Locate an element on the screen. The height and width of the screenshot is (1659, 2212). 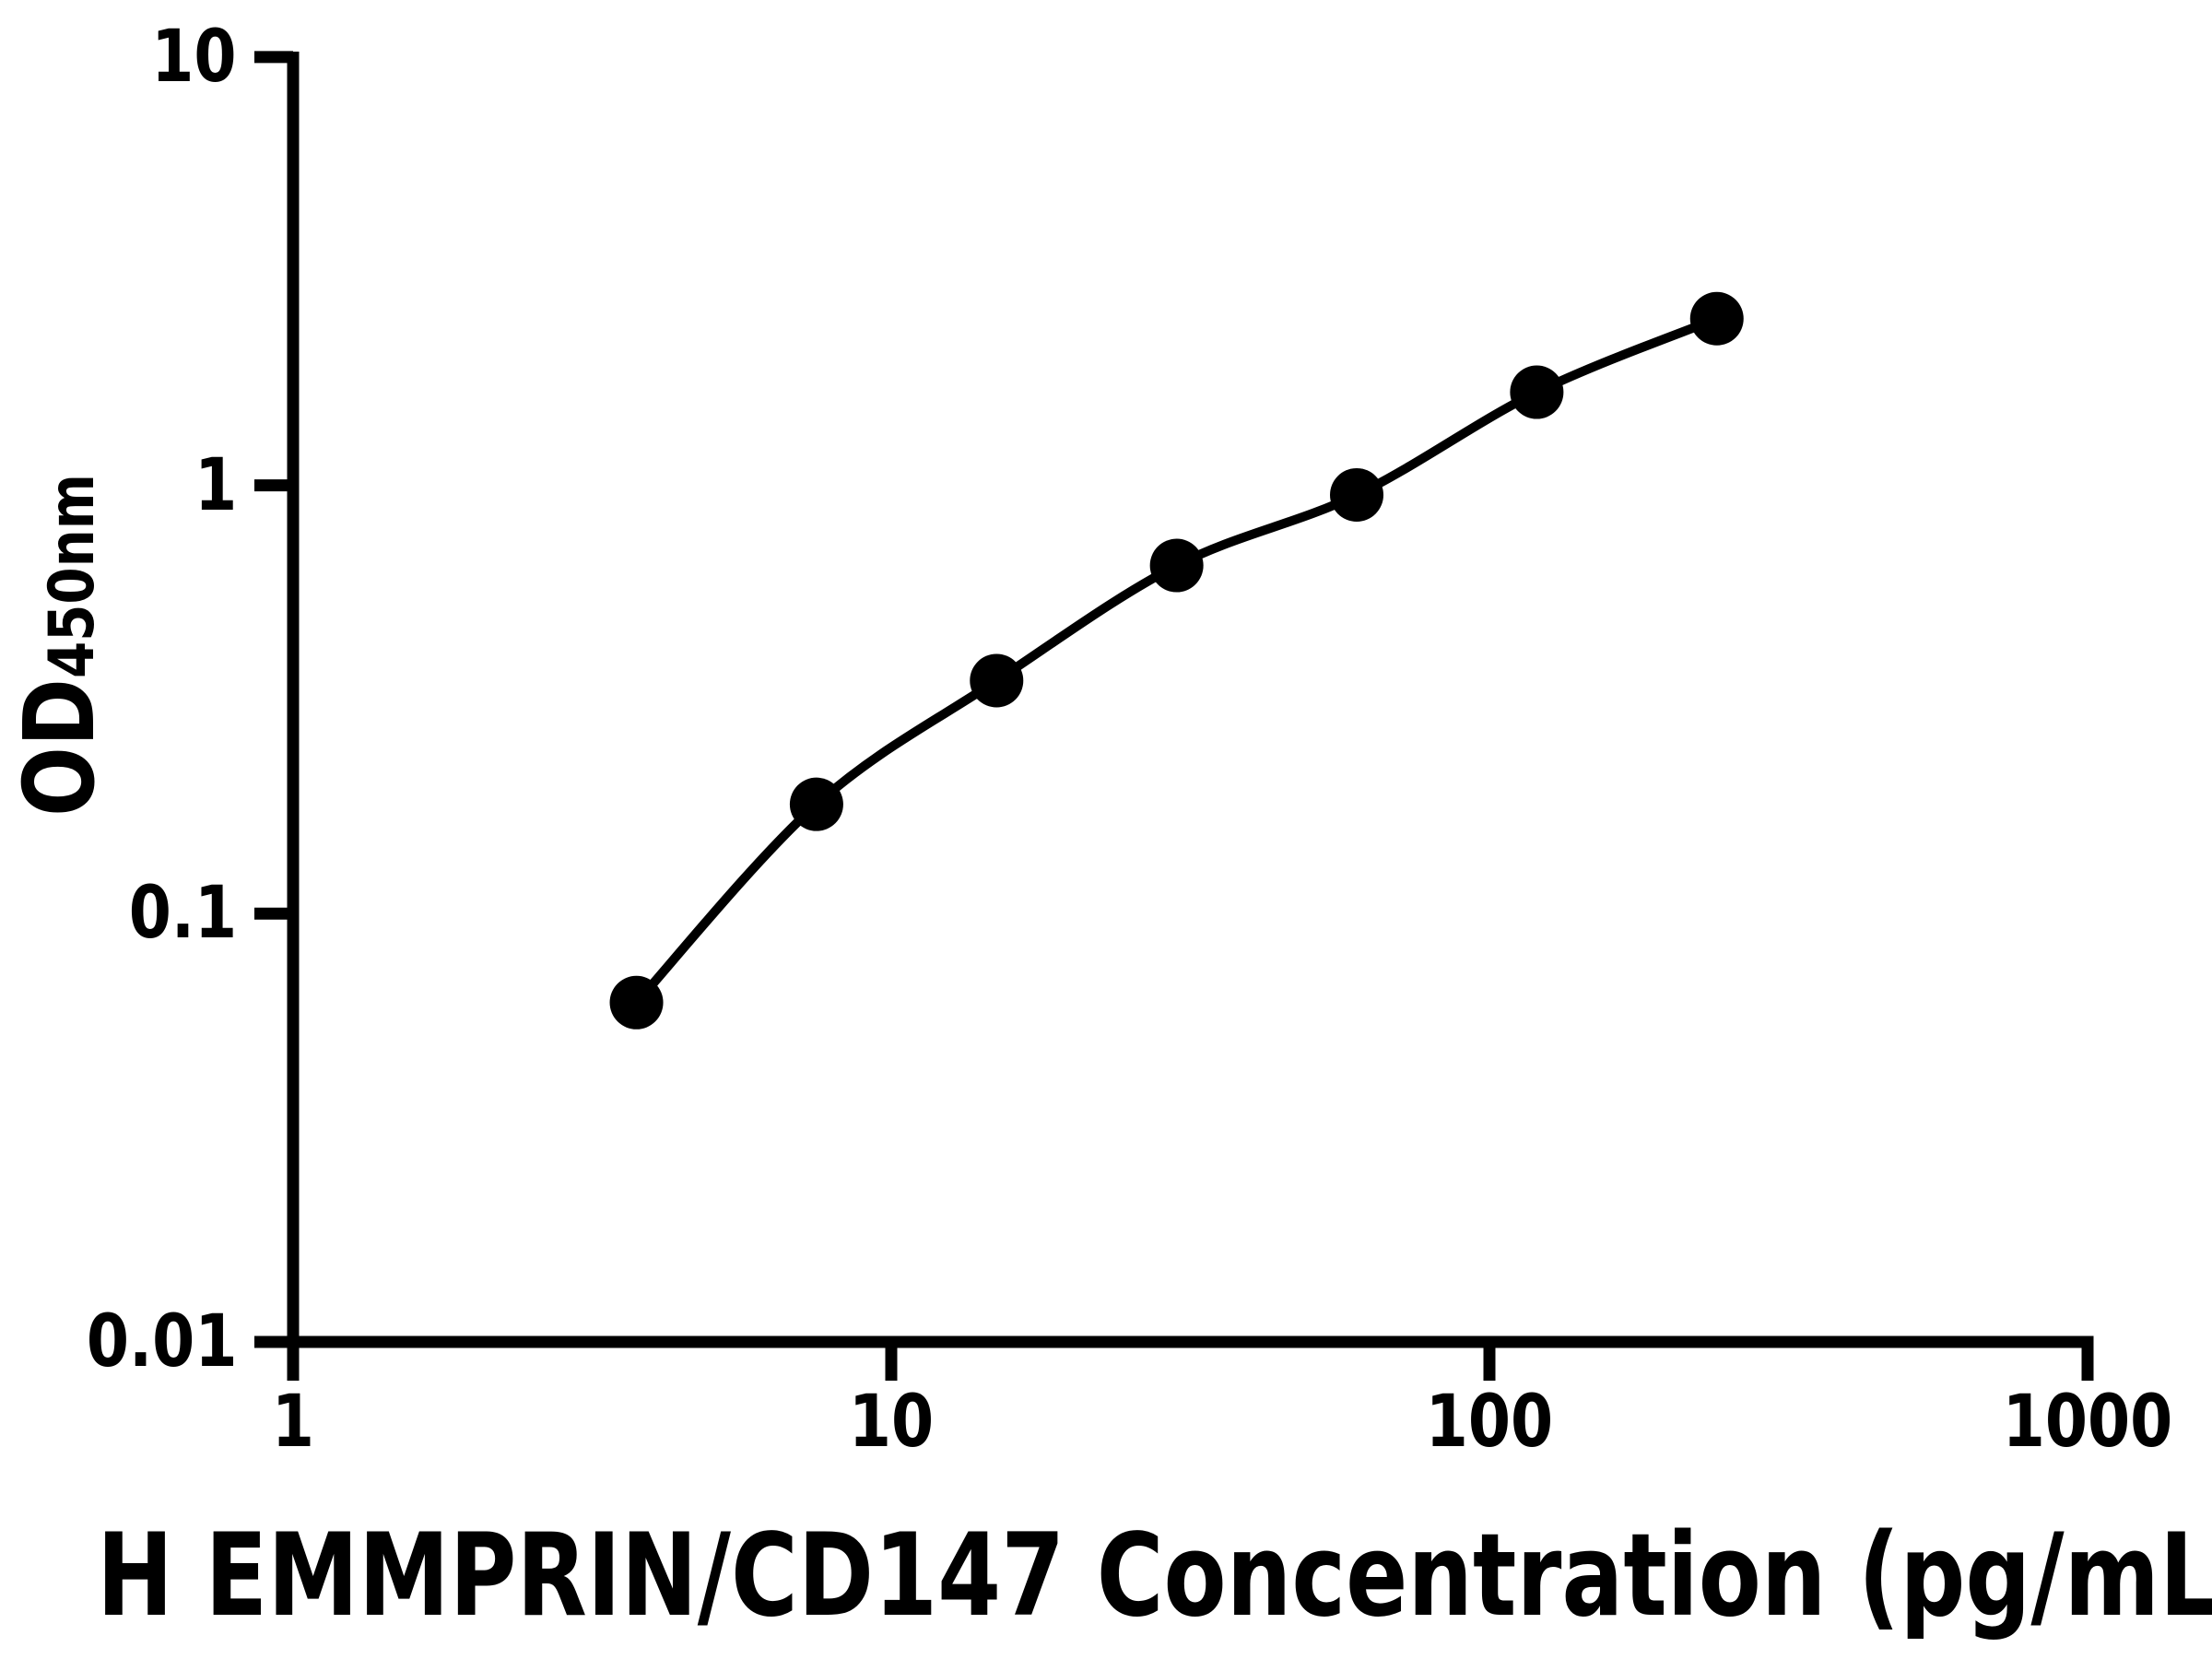
x-tick-label: 10 is located at coordinates (891, 1422).